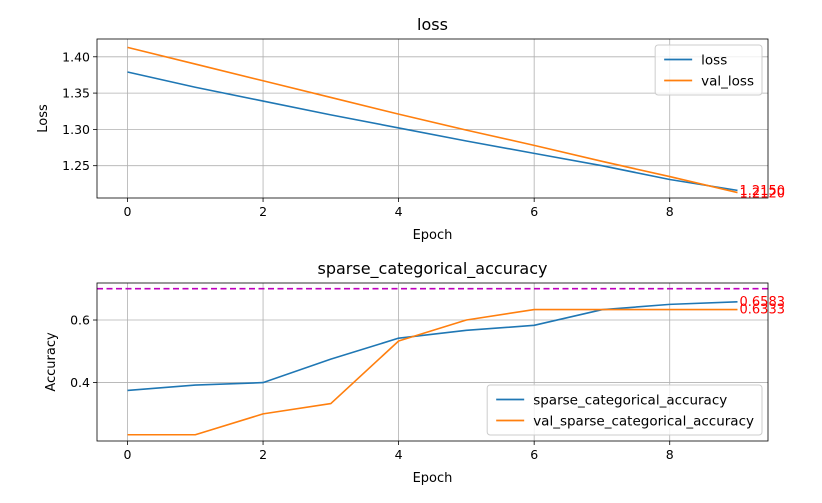  I want to click on y-axis-label: Loss, so click(43, 118).